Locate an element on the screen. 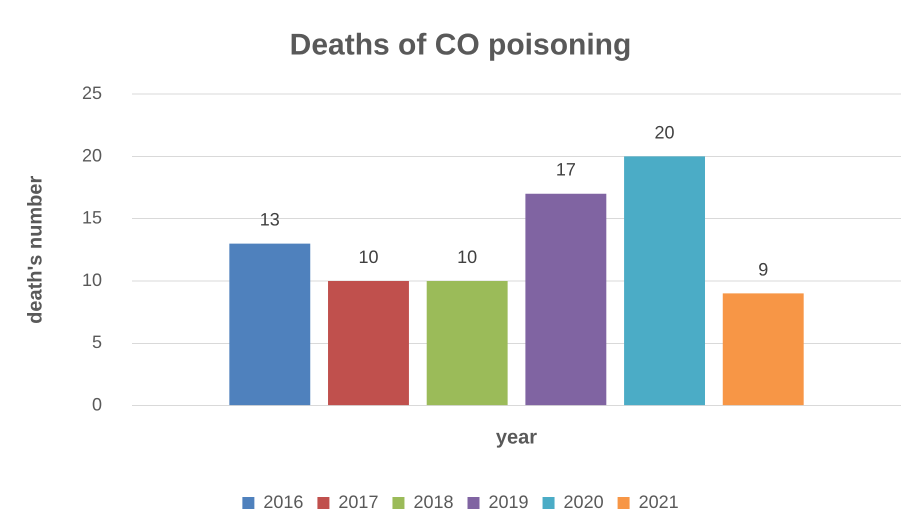  y-tick-label: 0 is located at coordinates (97, 404).